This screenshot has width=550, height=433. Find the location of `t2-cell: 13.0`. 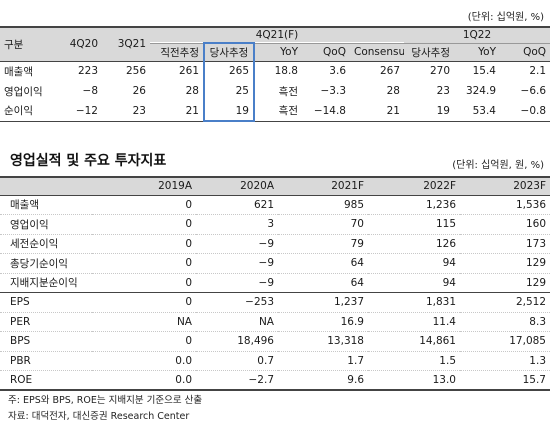

t2-cell: 13.0 is located at coordinates (444, 380).